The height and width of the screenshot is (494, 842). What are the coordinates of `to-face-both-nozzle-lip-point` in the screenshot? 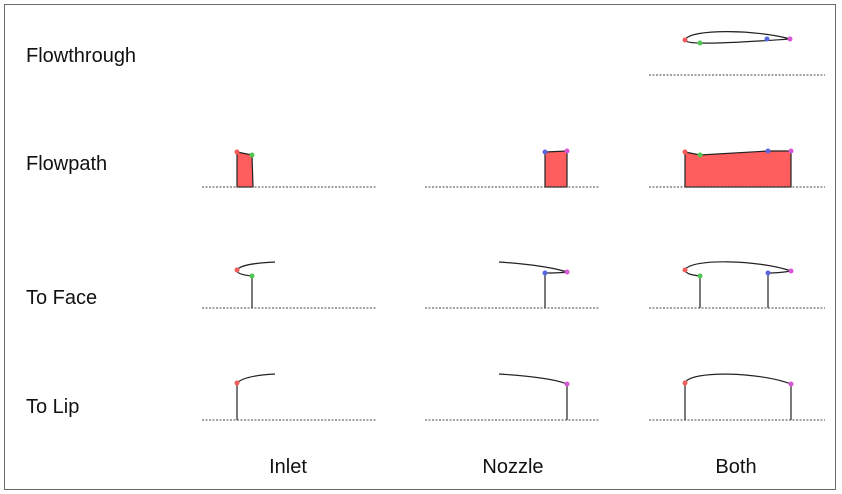 It's located at (791, 271).